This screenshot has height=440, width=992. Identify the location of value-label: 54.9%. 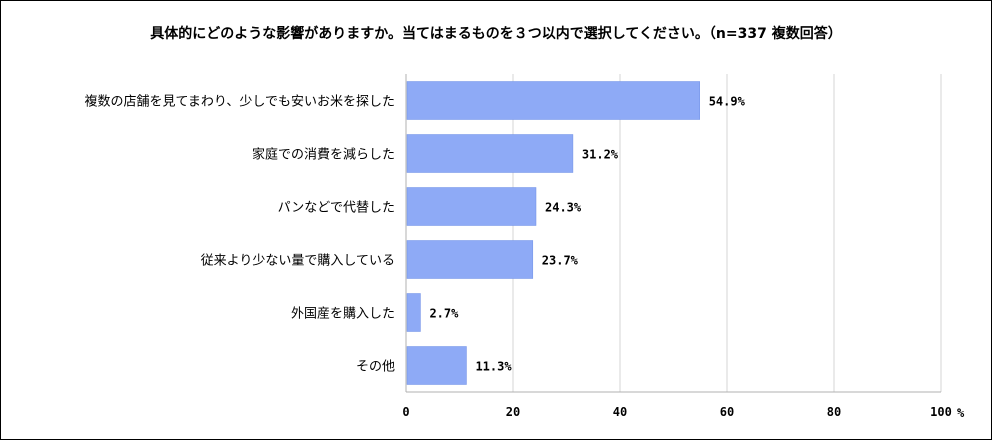
(727, 102).